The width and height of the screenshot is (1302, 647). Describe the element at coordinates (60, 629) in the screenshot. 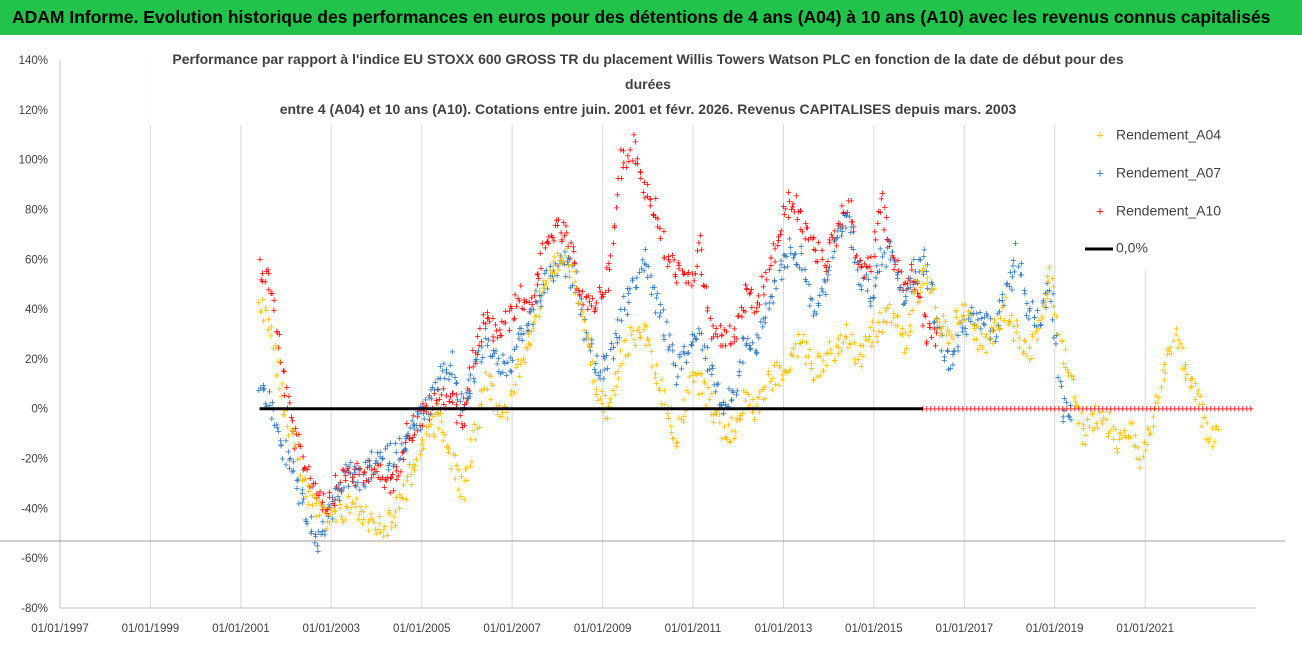

I see `x-tick-label: 01/01/1997` at that location.